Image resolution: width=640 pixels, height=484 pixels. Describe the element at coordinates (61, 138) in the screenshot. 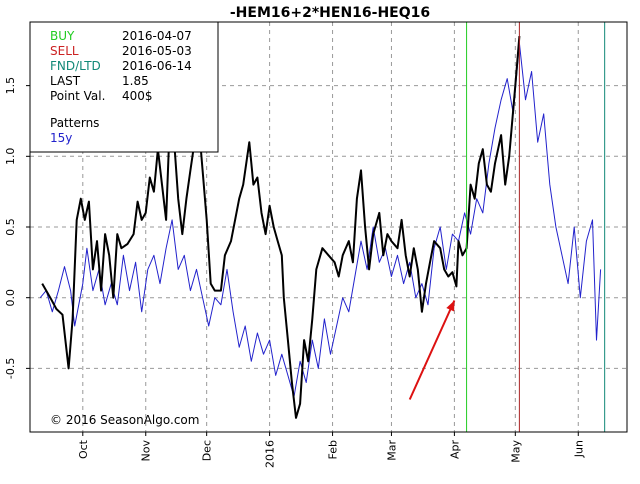

I see `patterns-value: 15y` at that location.